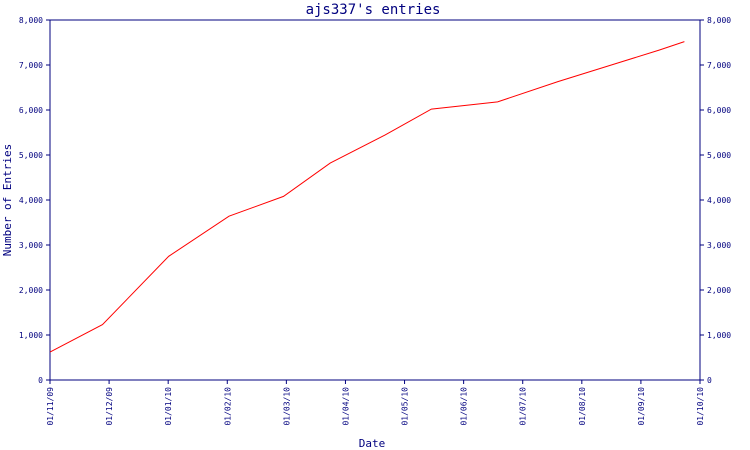  I want to click on x-tick-label: 01/04/10, so click(345, 406).